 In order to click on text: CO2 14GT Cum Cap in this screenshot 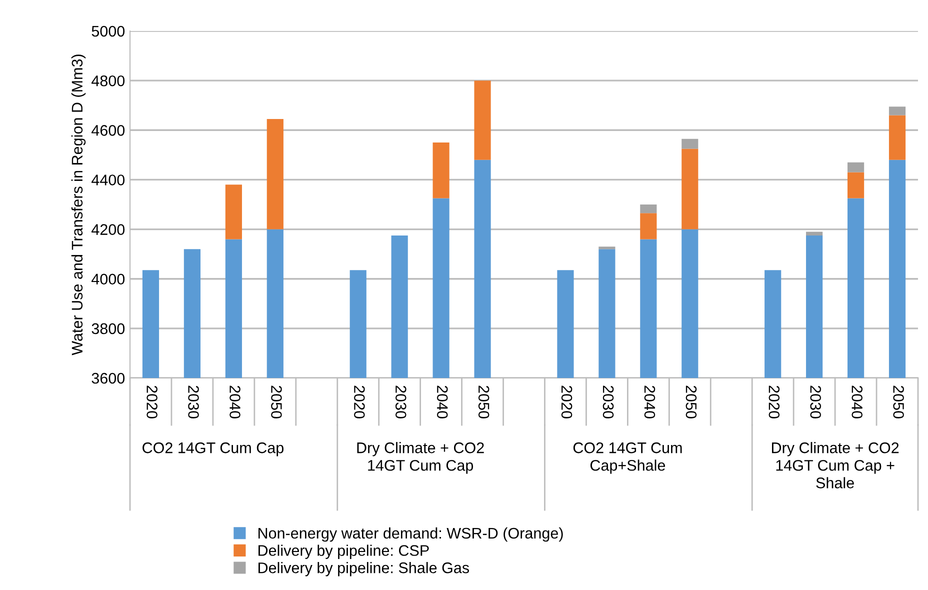, I will do `click(213, 449)`.